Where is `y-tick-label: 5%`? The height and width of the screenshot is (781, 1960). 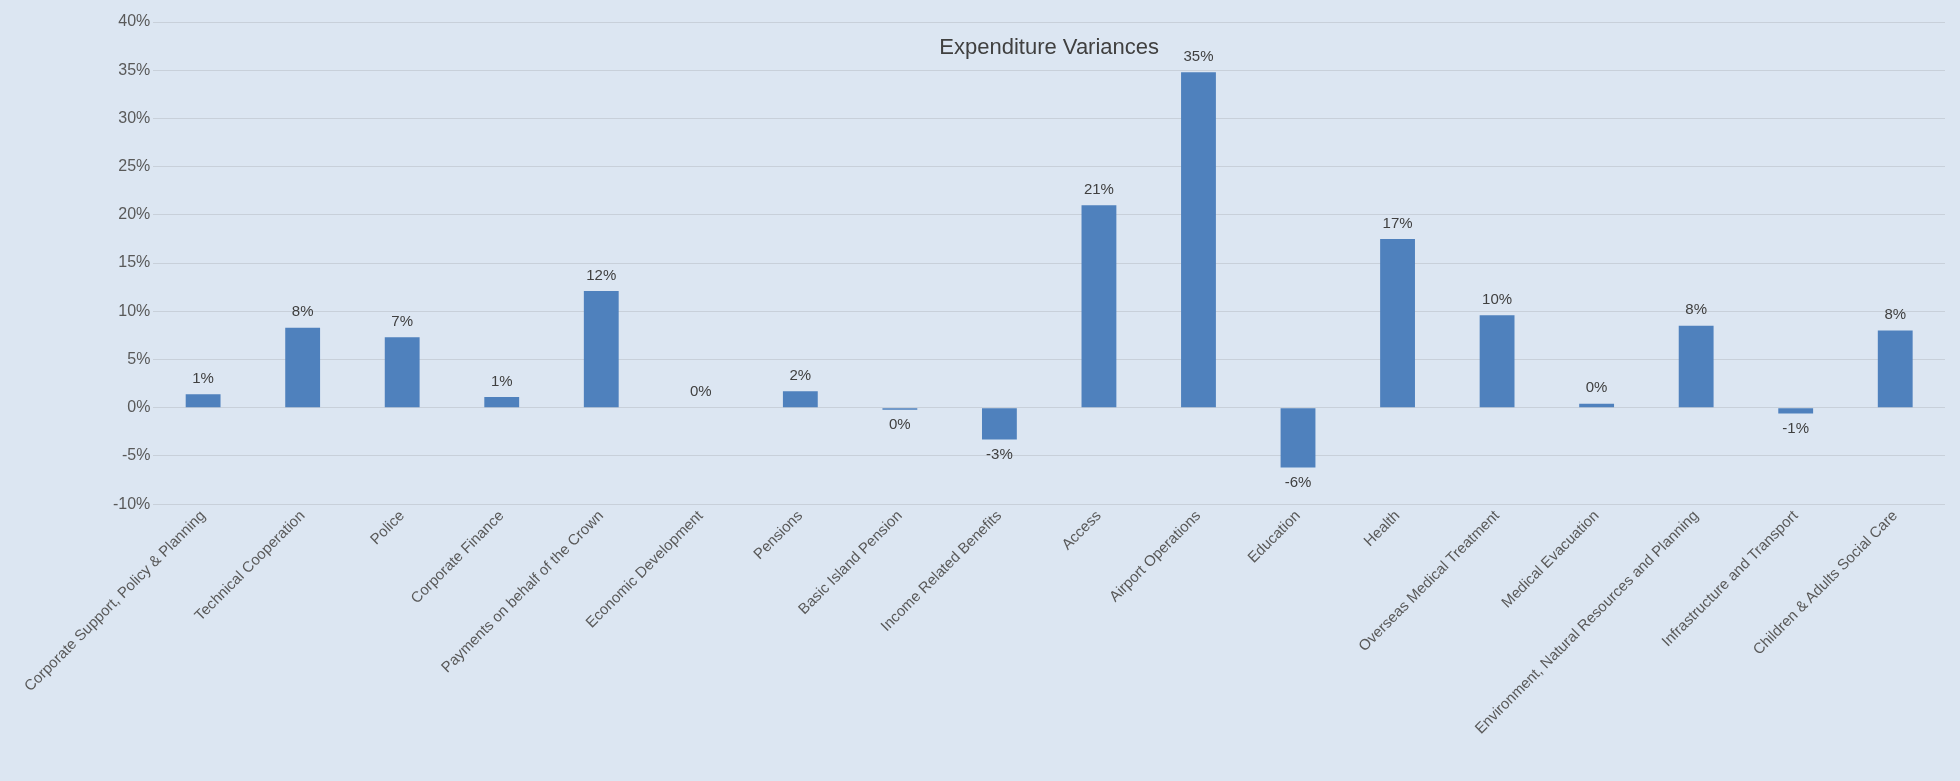 y-tick-label: 5% is located at coordinates (139, 358).